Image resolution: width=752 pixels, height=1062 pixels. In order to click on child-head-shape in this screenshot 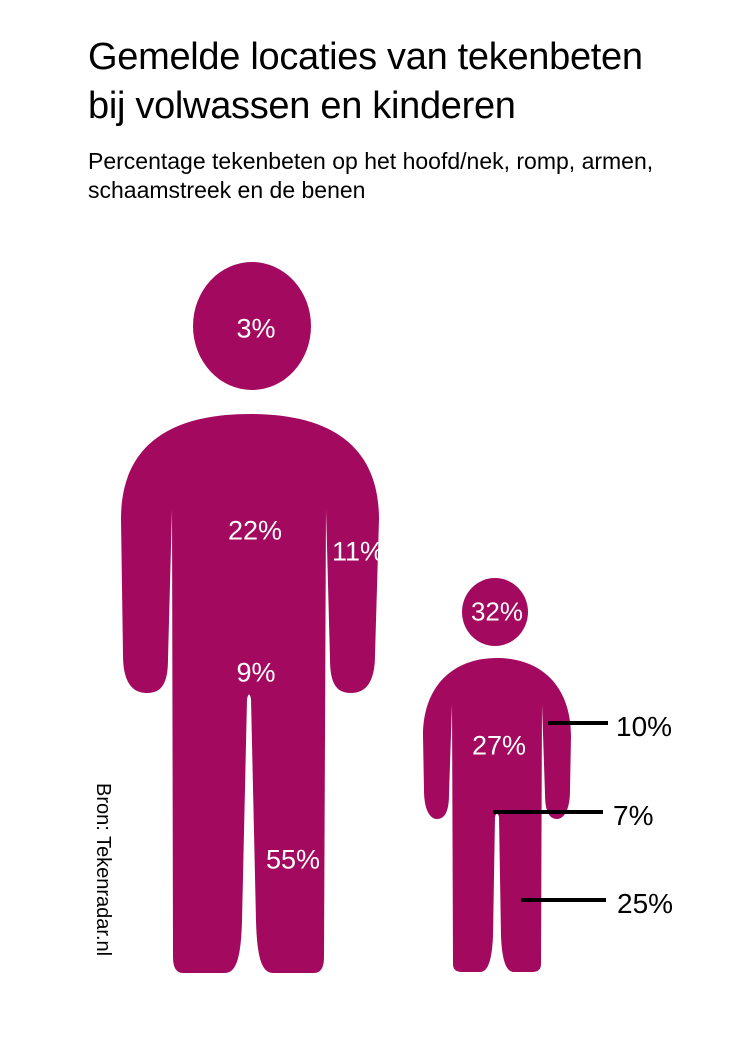, I will do `click(495, 612)`.